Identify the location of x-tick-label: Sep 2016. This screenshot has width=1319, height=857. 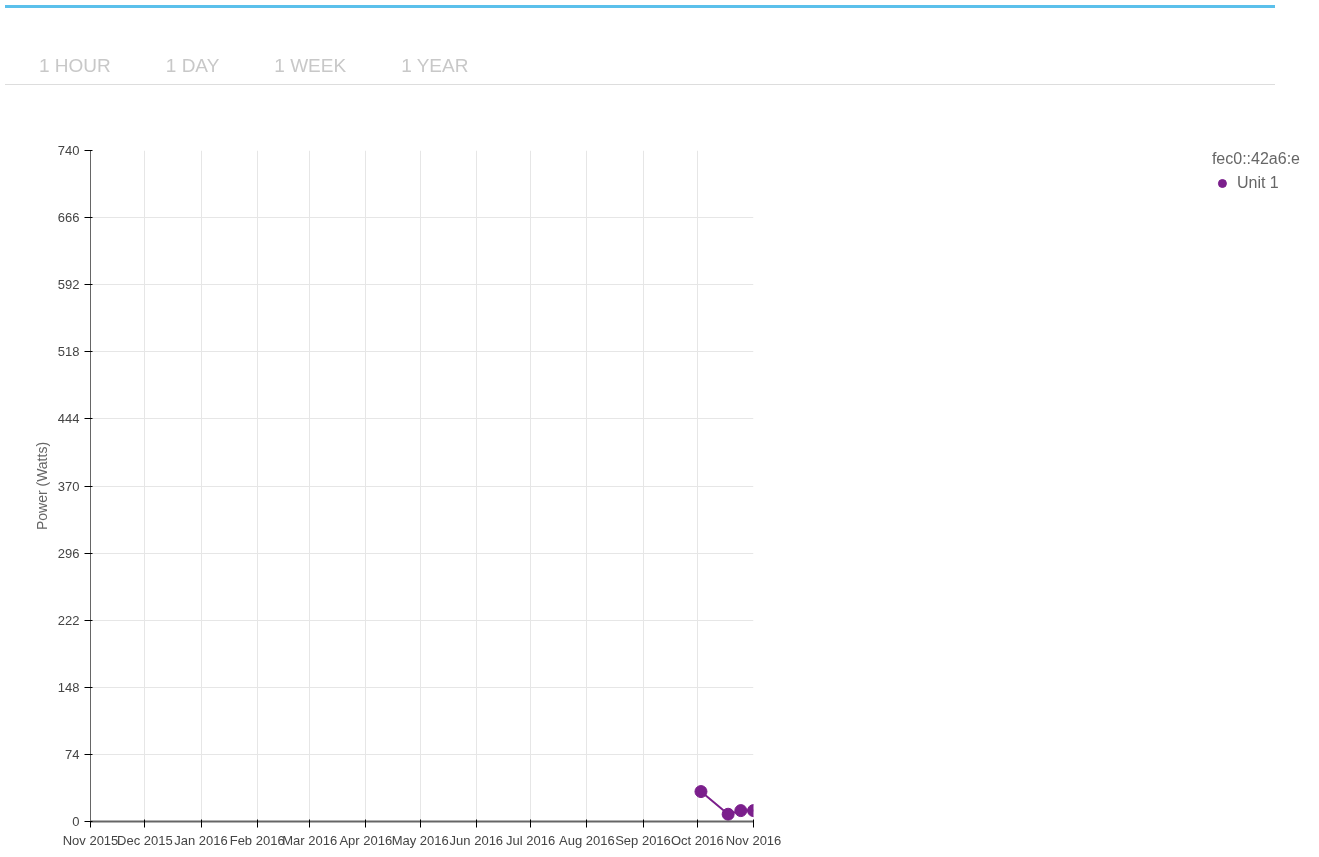
(643, 840).